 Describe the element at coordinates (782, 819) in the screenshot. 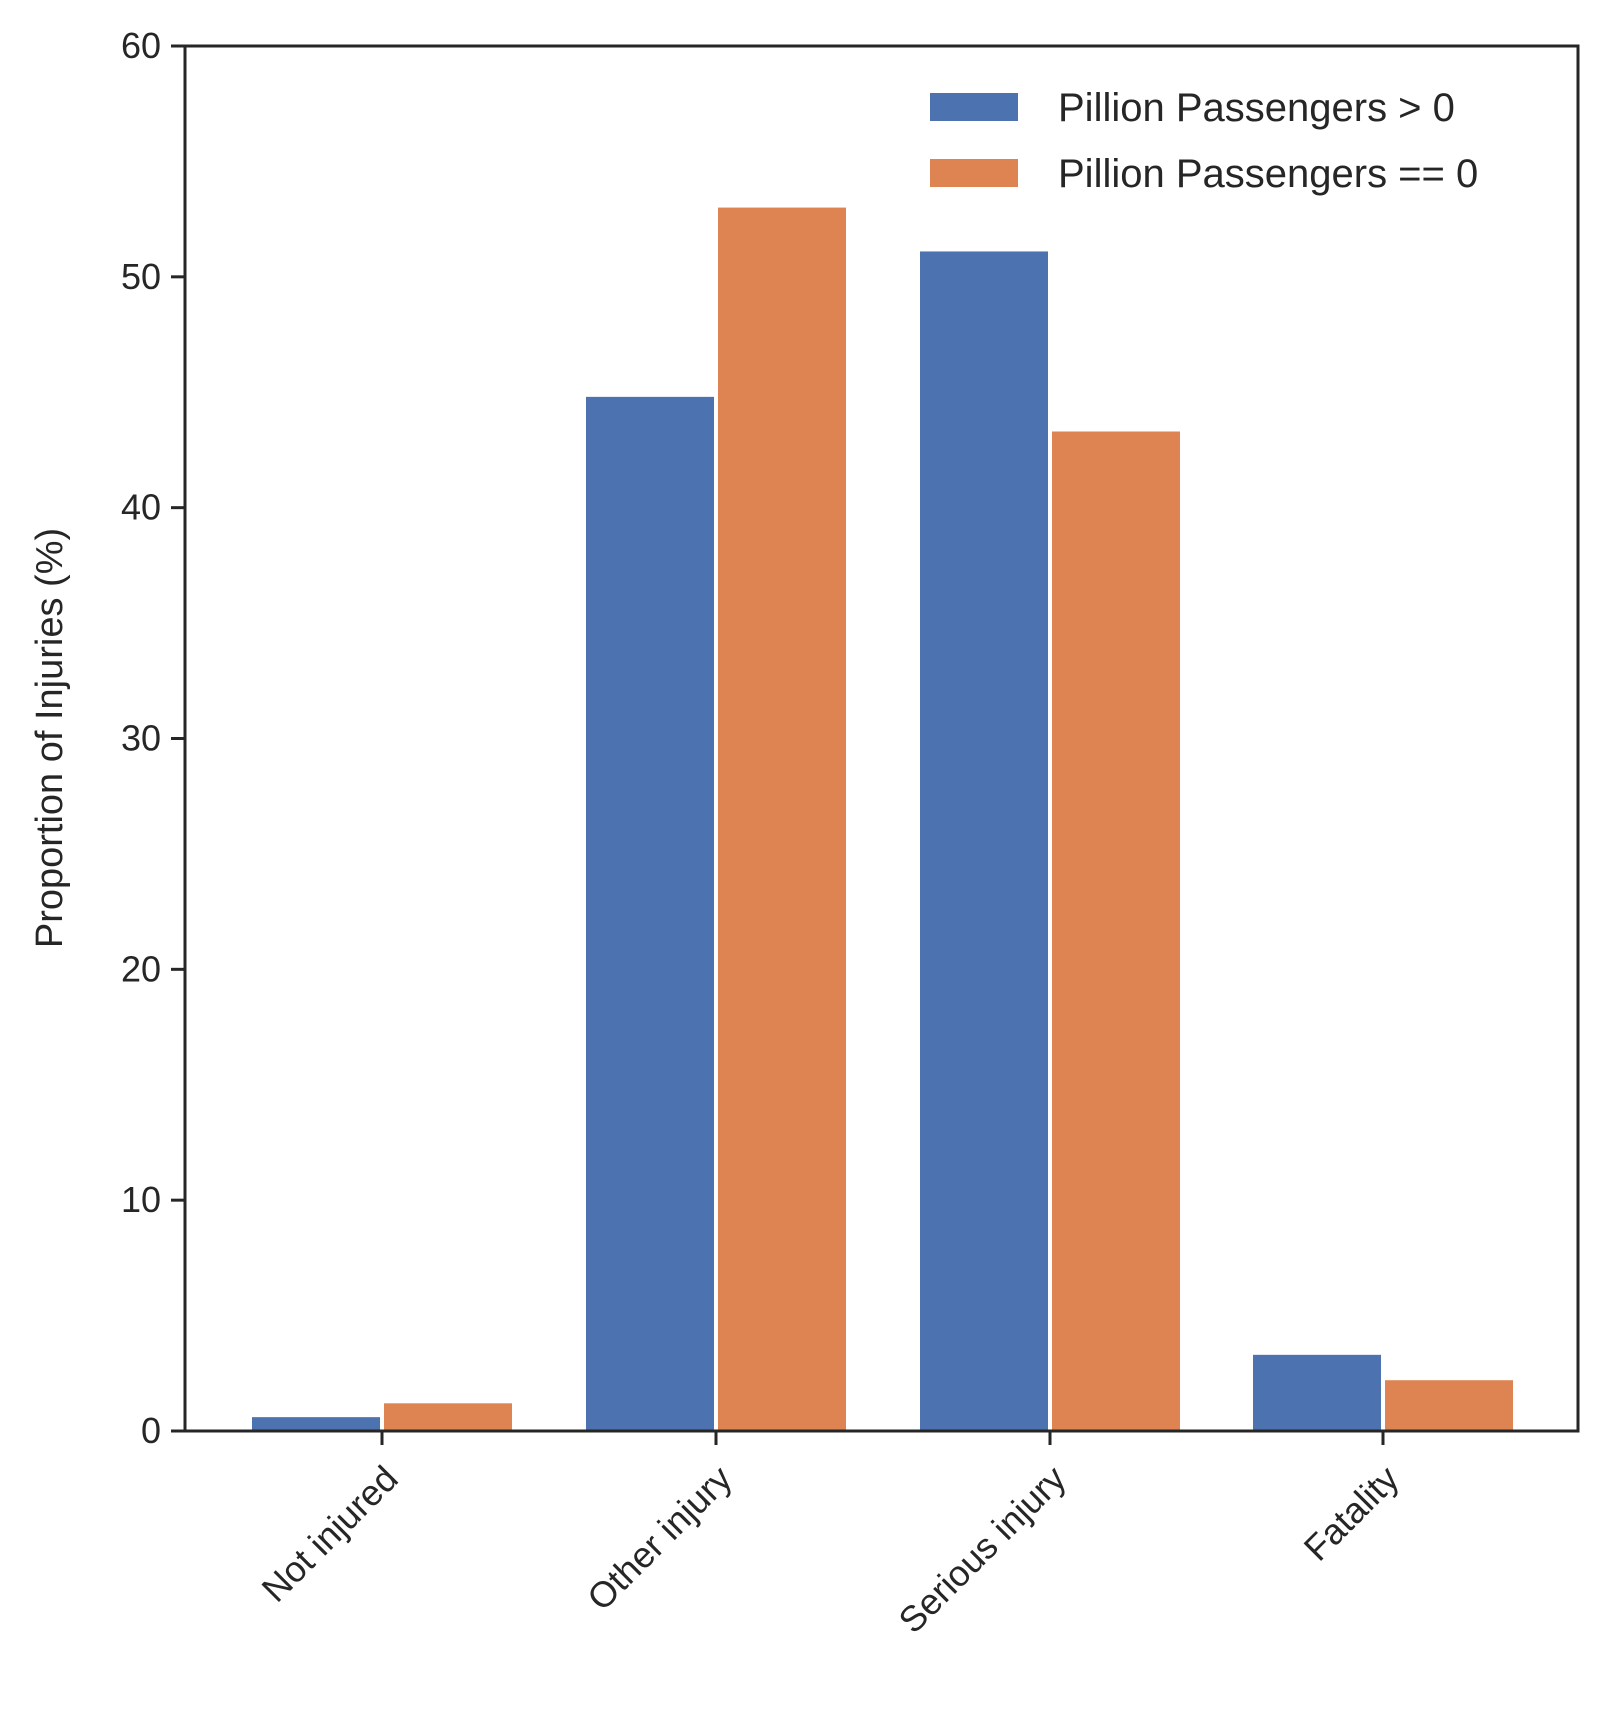

I see `bar-without-pillion-other-injury` at that location.